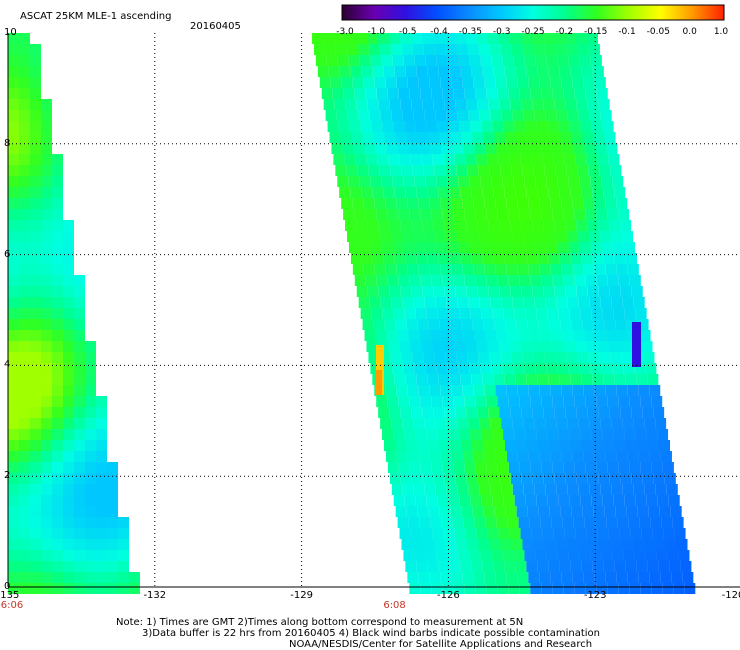  I want to click on colorbar-tick-label: -0.5, so click(407, 32).